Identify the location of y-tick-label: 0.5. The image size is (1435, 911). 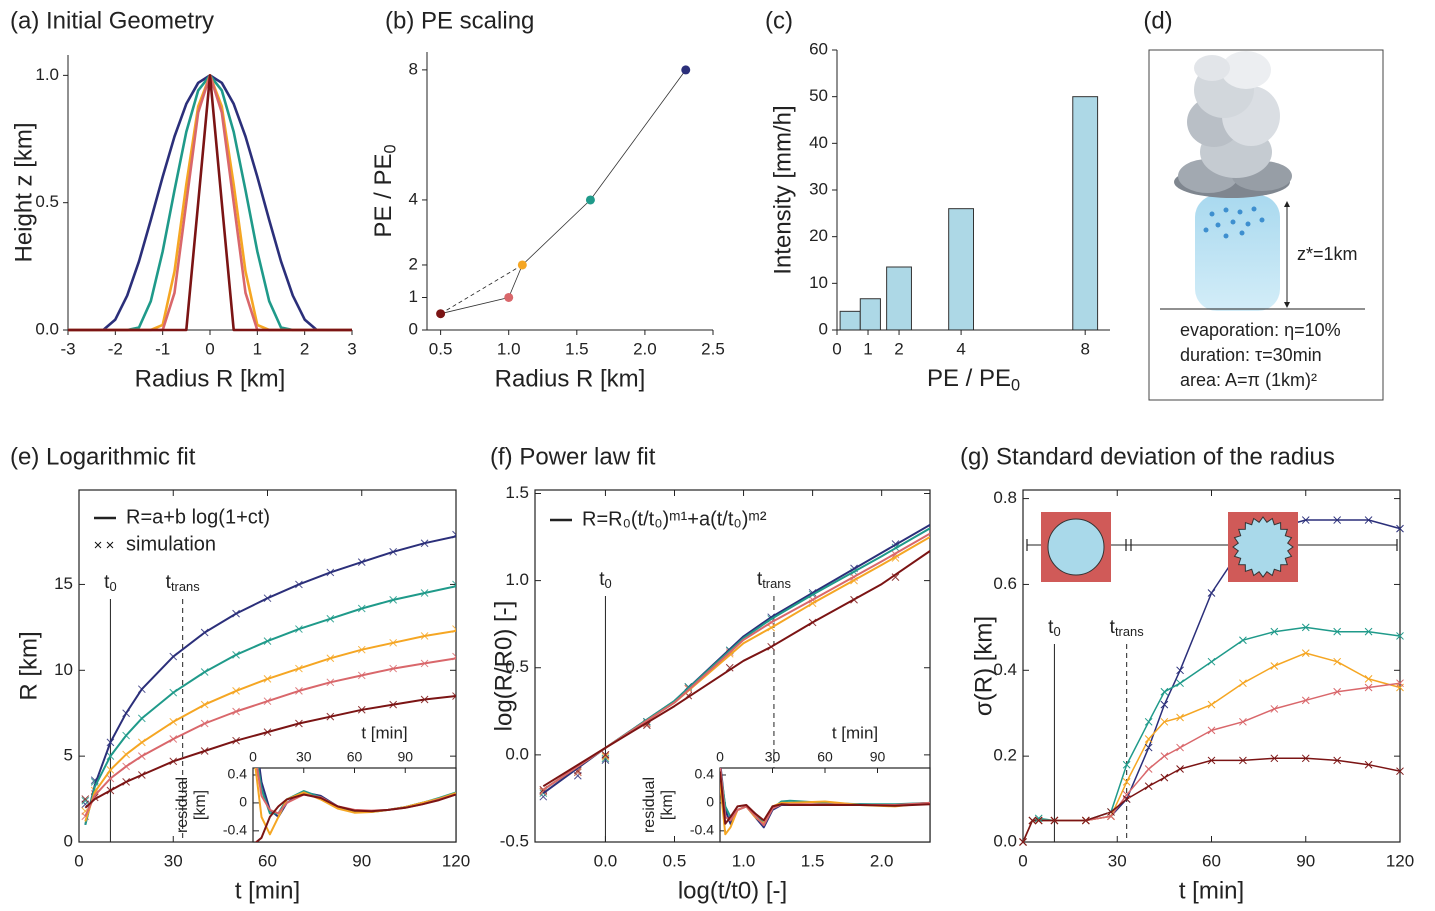
(517, 666).